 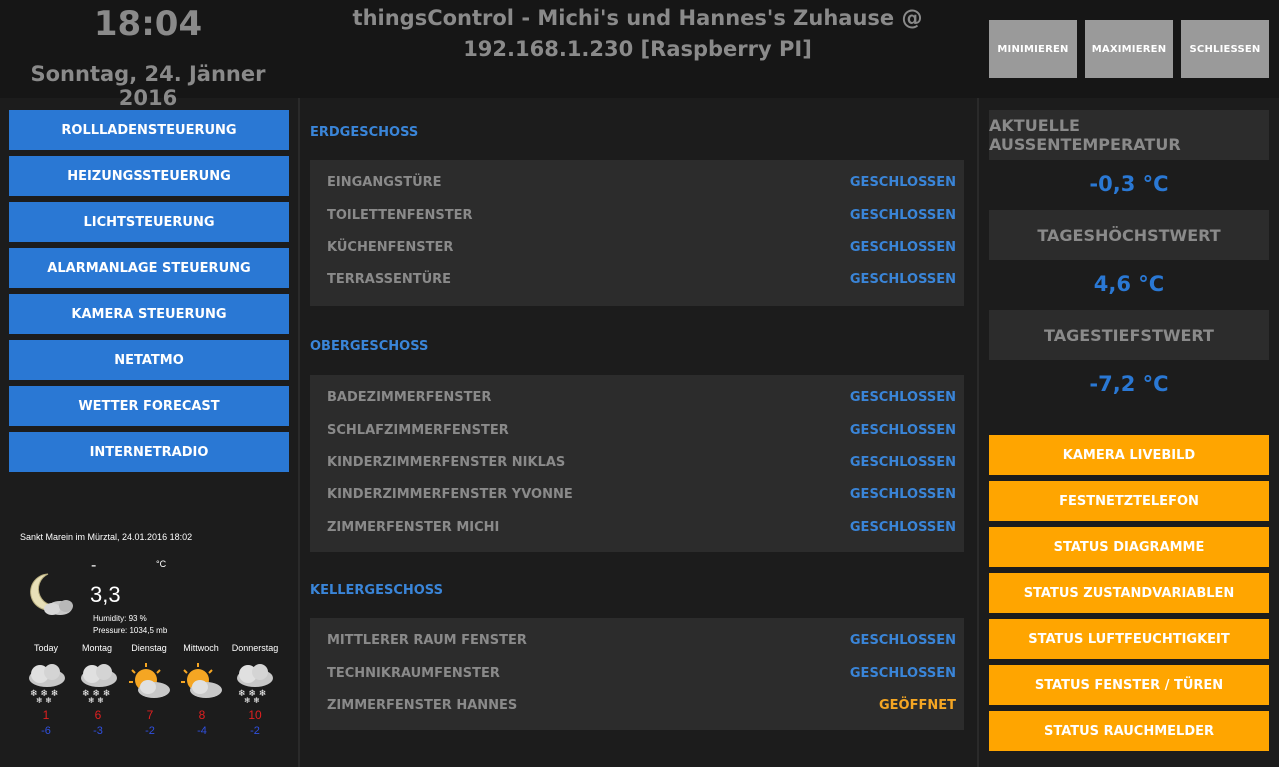 I want to click on row-label: EINGANGSTÜRE, so click(x=384, y=182).